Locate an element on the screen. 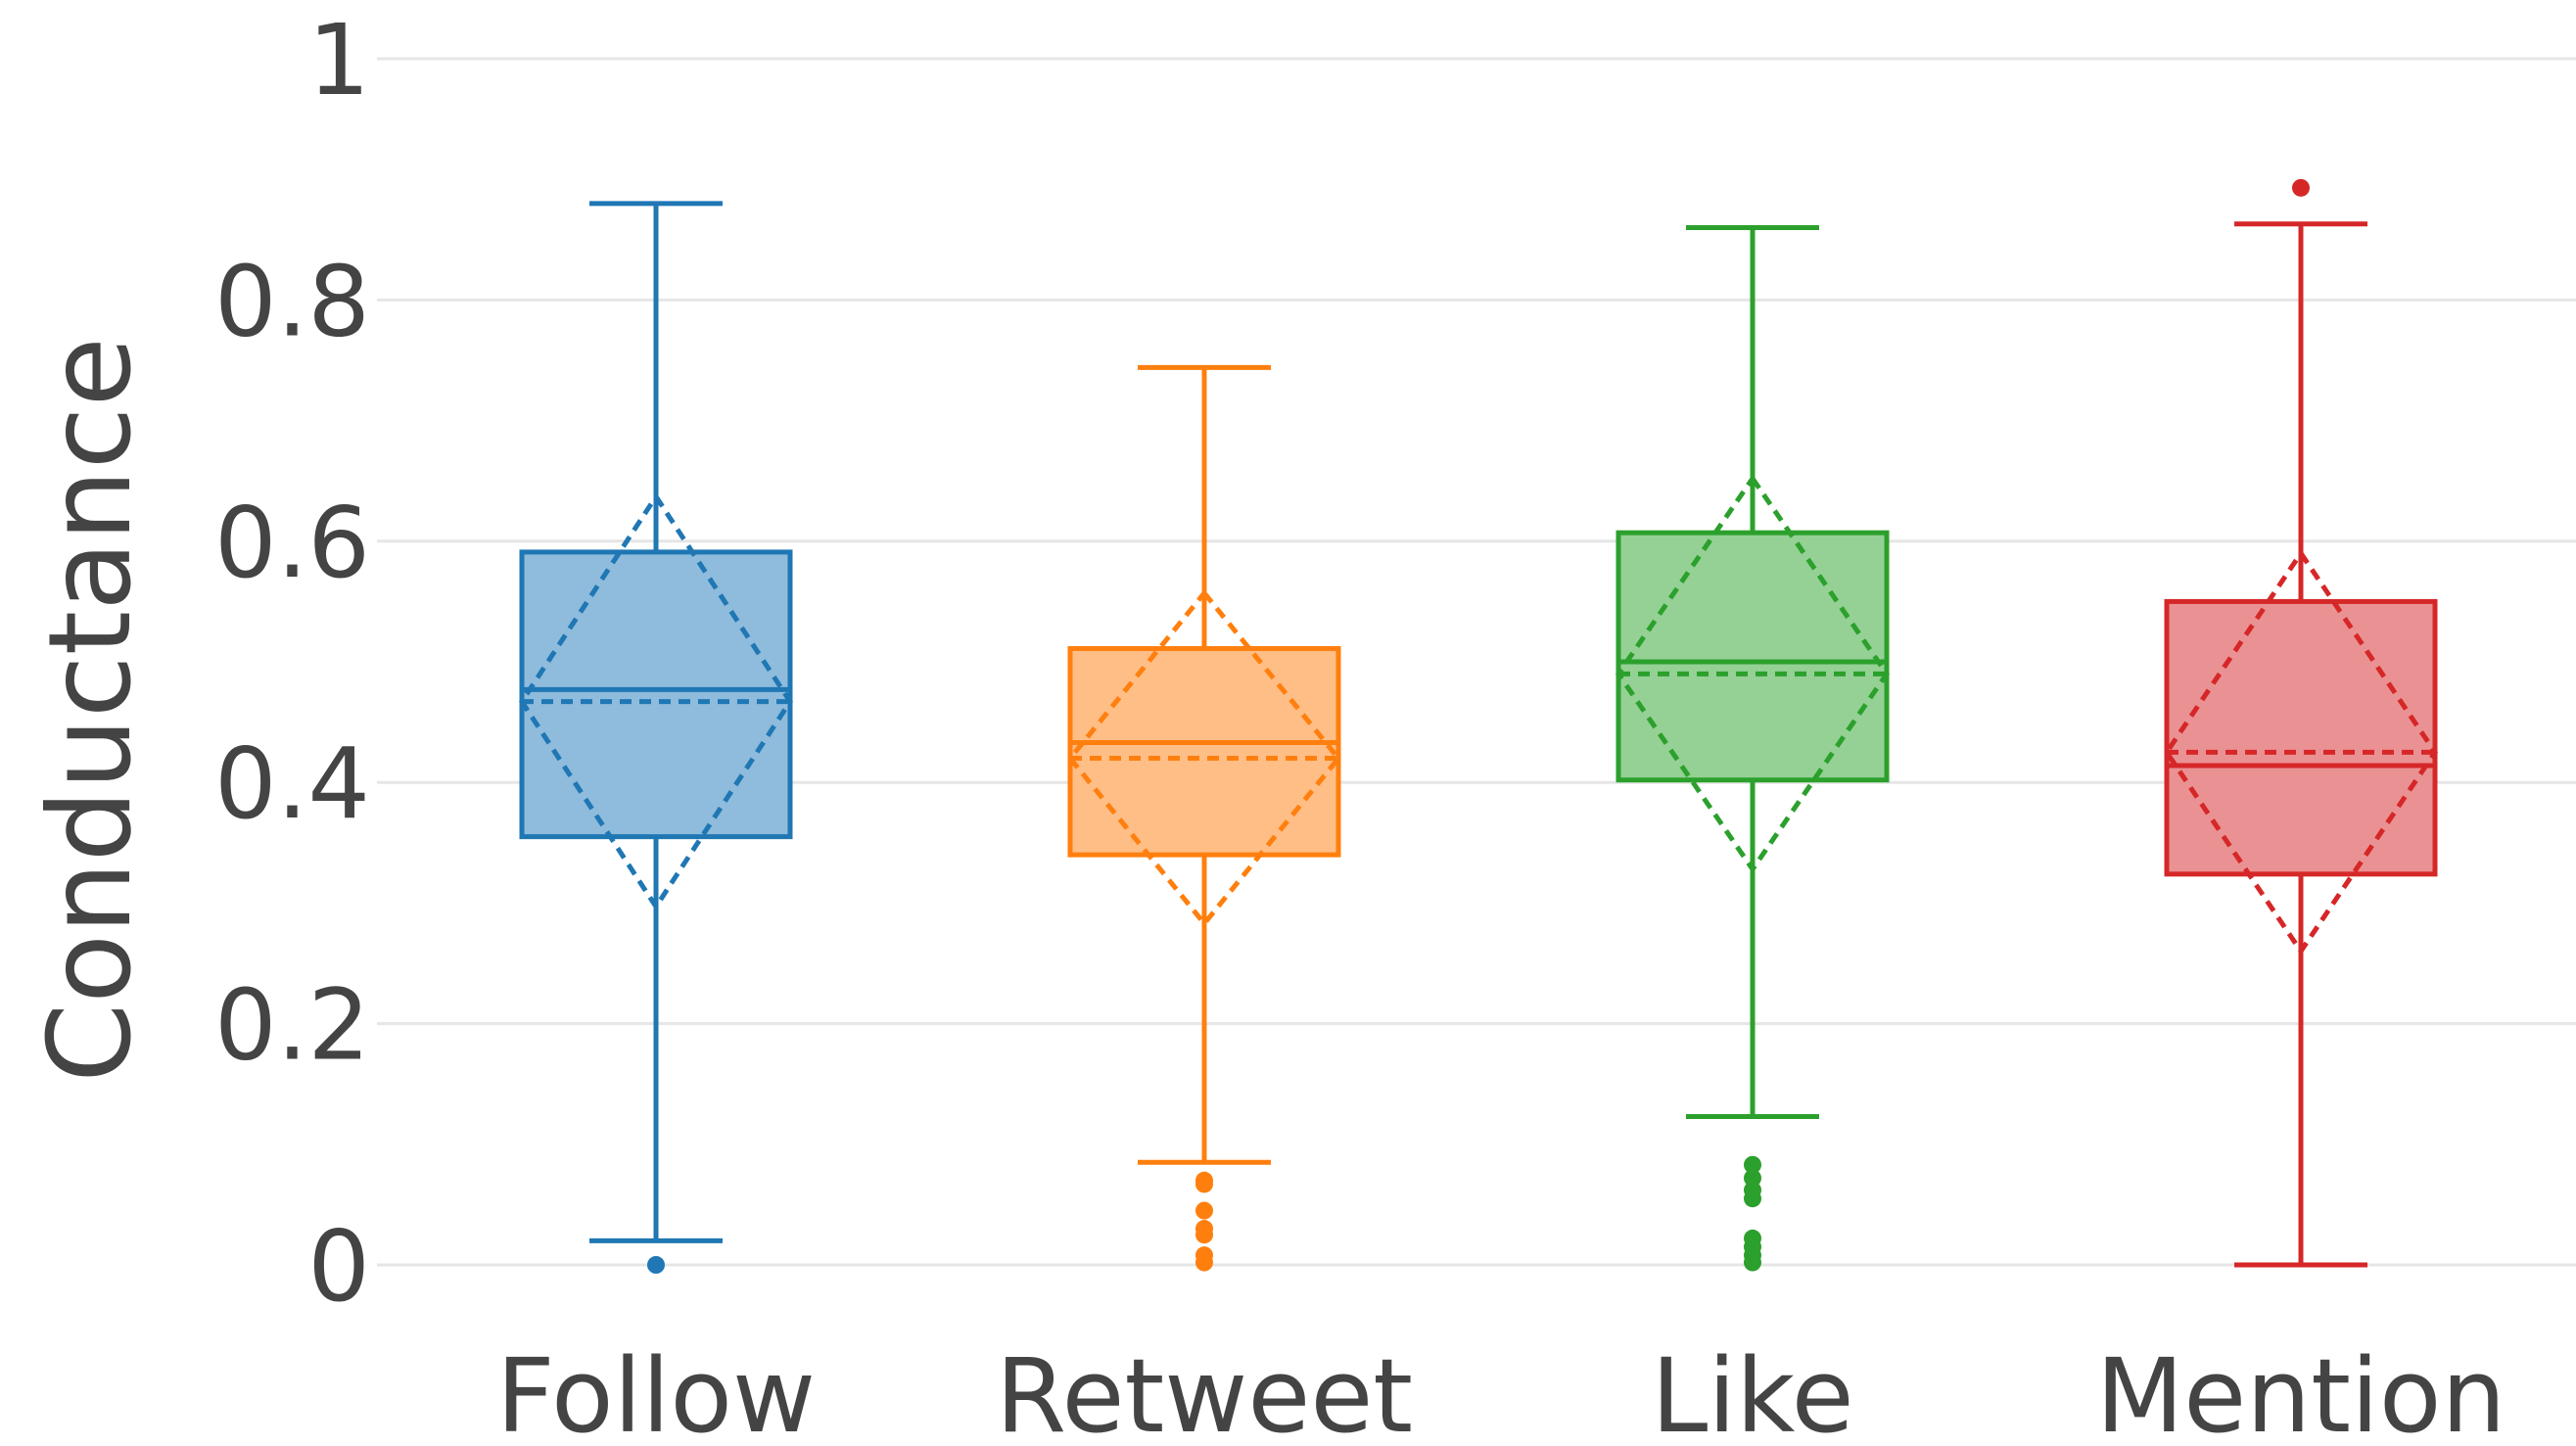 This screenshot has width=2576, height=1446. box-mention is located at coordinates (2301, 723).